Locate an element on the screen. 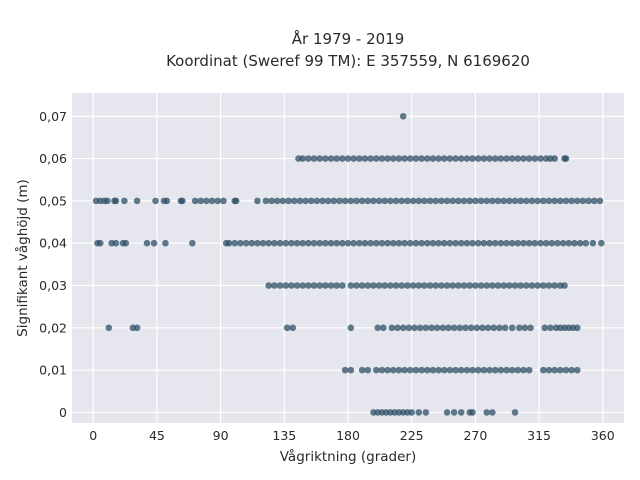  y-tick-label: 0,01 is located at coordinates (53, 370).